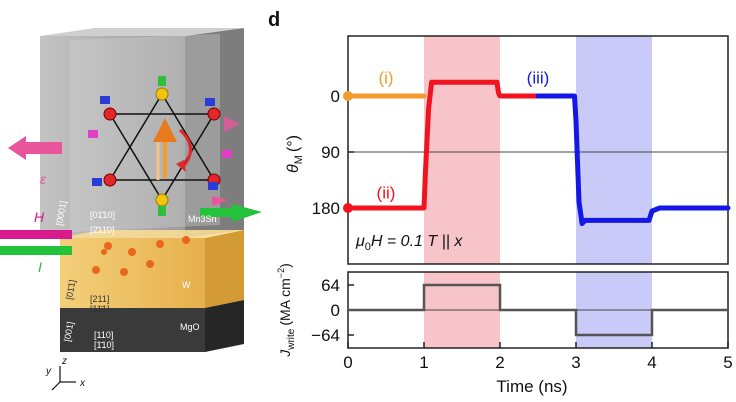 Image resolution: width=736 pixels, height=402 pixels. What do you see at coordinates (103, 335) in the screenshot?
I see `dir-label-110: [110]` at bounding box center [103, 335].